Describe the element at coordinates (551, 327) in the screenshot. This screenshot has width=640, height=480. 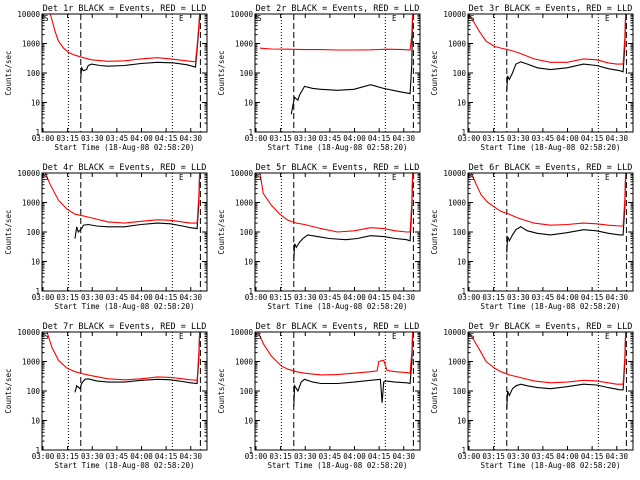
I see `panel-title: Det 9r BLACK = Events, RED = LLD` at that location.